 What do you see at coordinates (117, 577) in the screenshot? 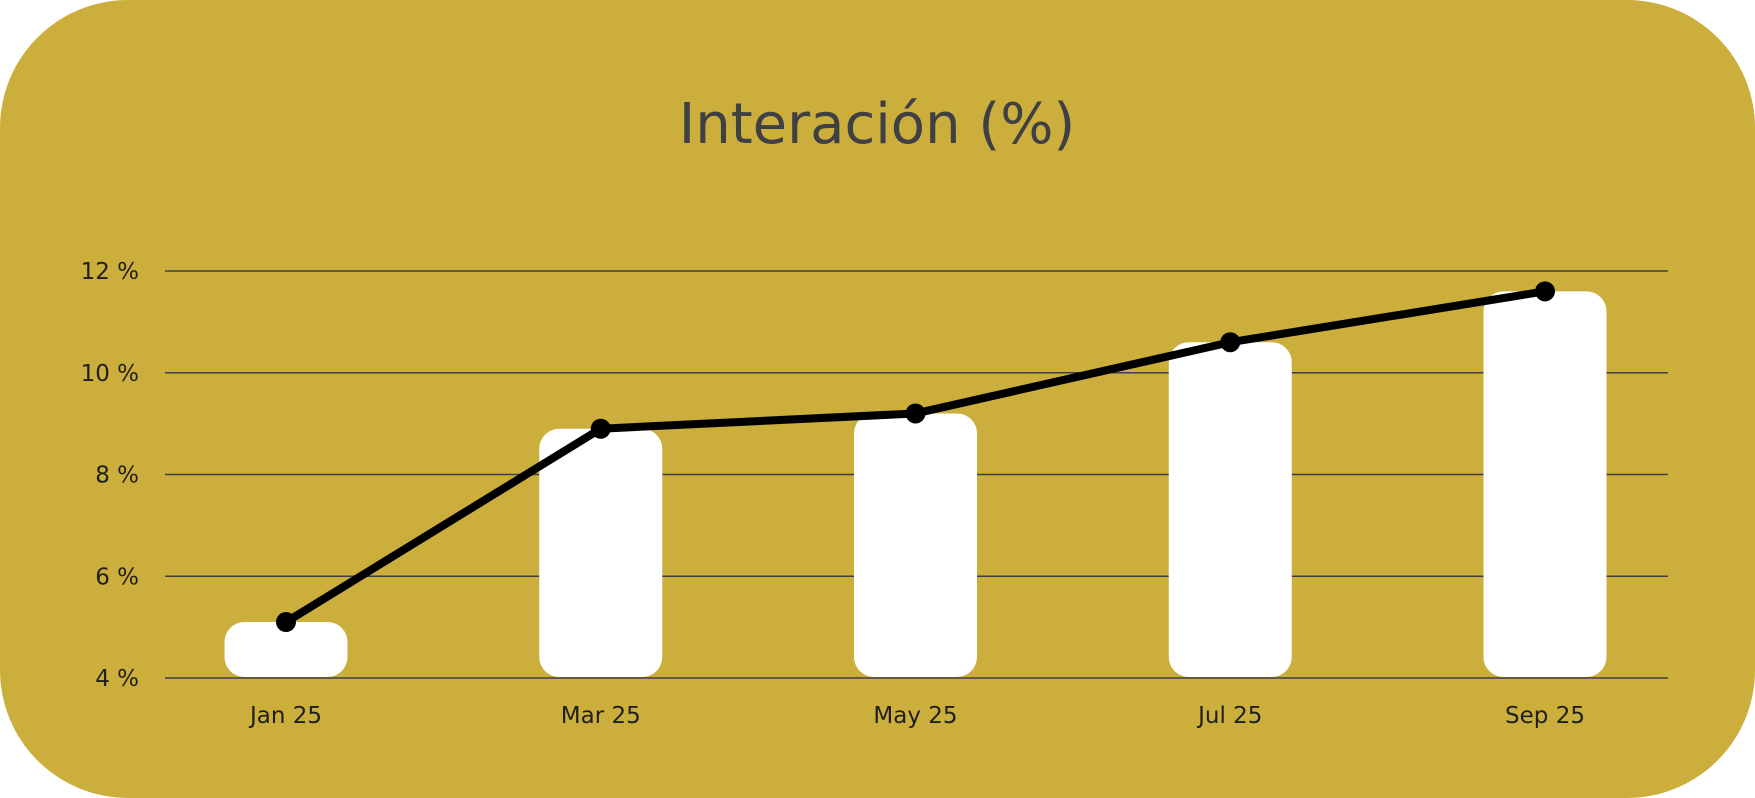
I see `y-tick-label: 6 %` at bounding box center [117, 577].